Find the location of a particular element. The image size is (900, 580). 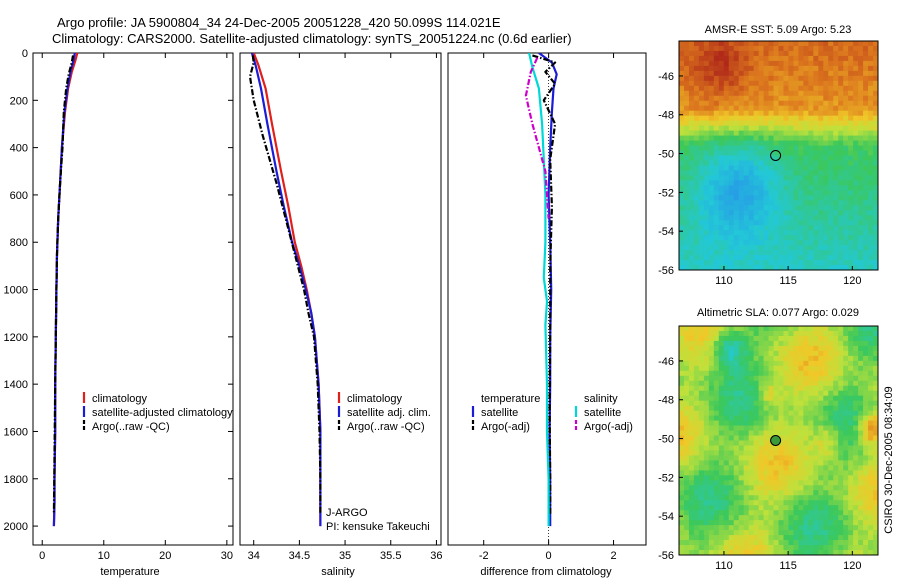

x-tick-label: 10 is located at coordinates (104, 556).